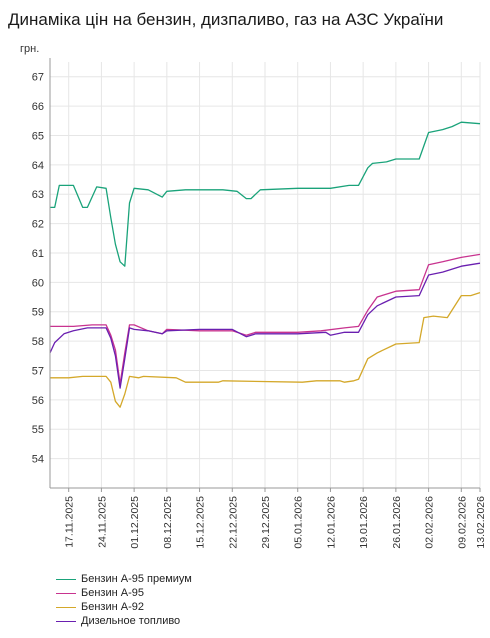  Describe the element at coordinates (266, 522) in the screenshot. I see `x-tick-label: 29.12.2025` at that location.